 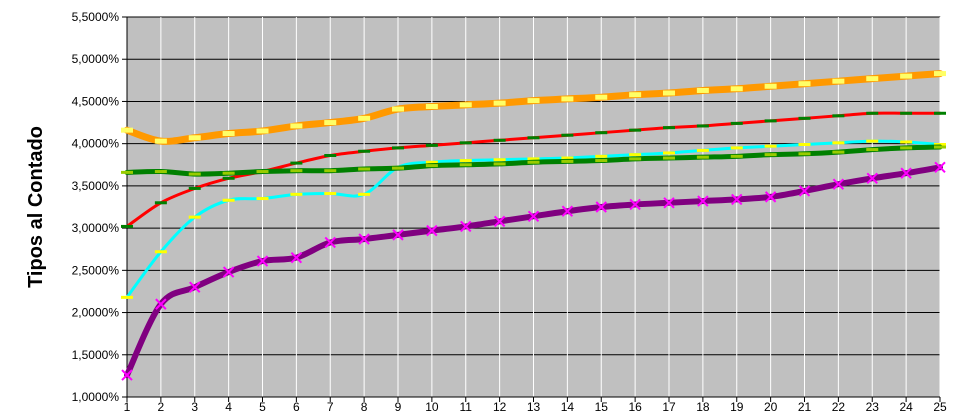 I want to click on x-tick-label: 5, so click(x=262, y=407).